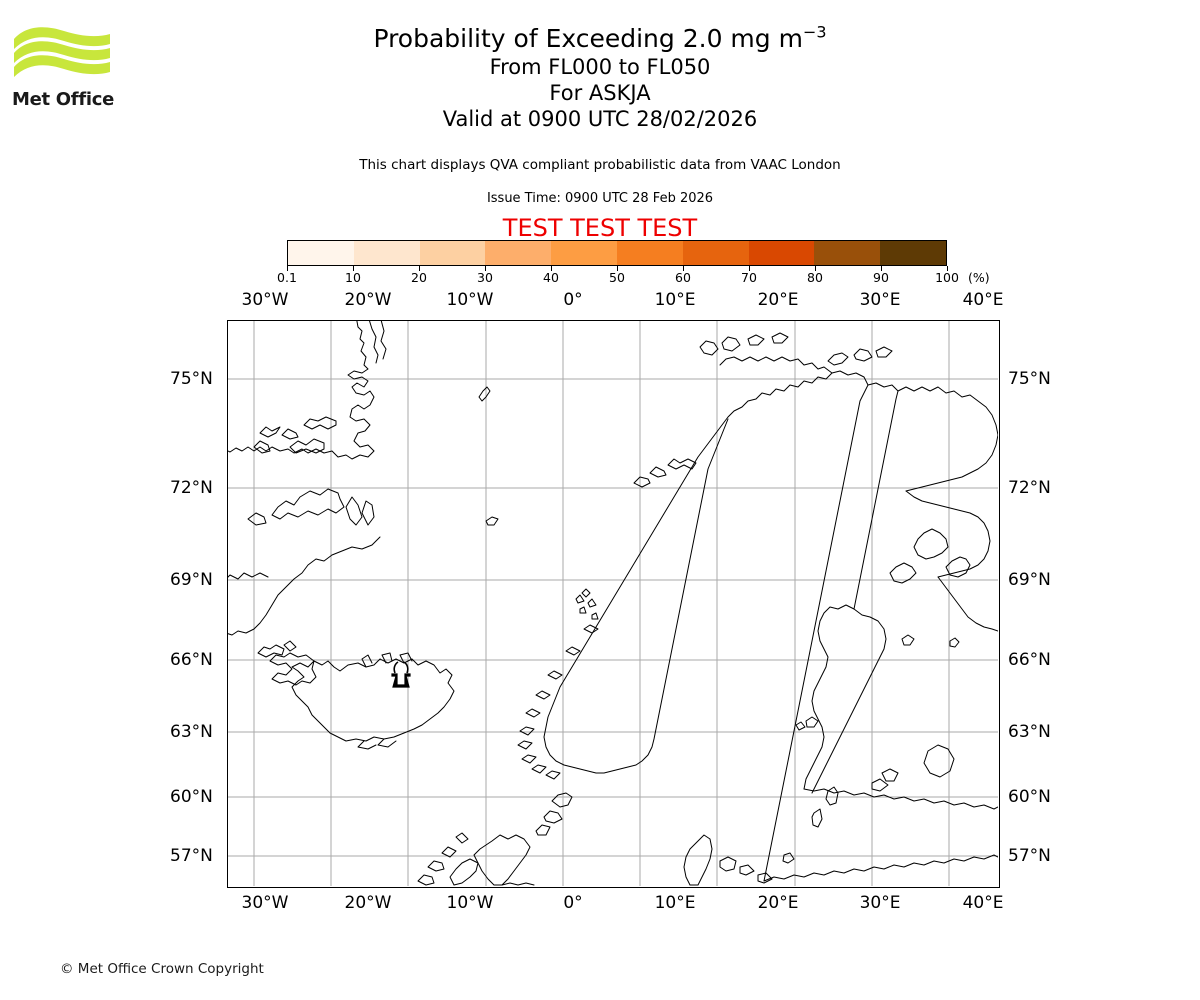 The height and width of the screenshot is (1000, 1200). What do you see at coordinates (551, 277) in the screenshot?
I see `colorbar-tick-label-40: 40` at bounding box center [551, 277].